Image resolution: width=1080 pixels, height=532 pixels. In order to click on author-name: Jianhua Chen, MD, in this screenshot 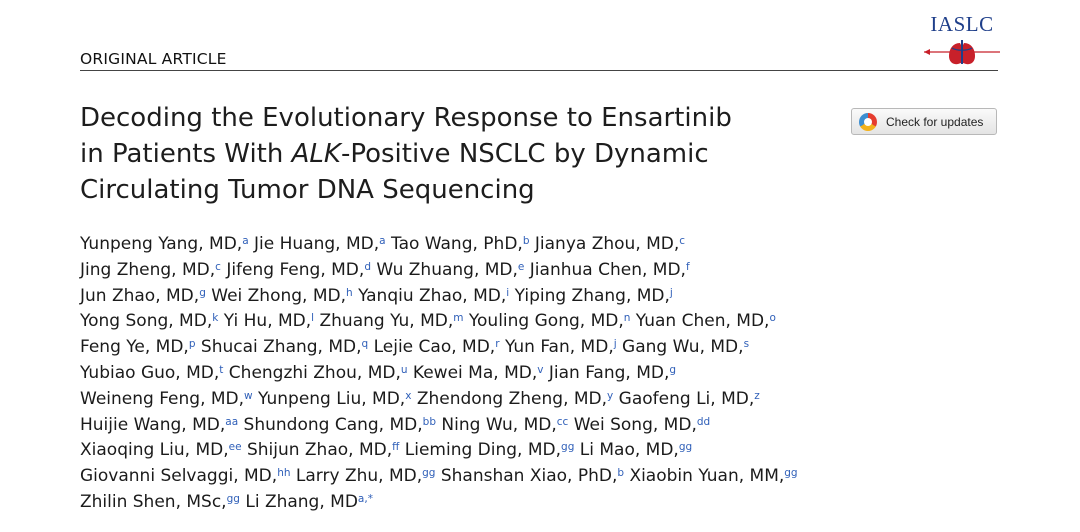, I will do `click(607, 269)`.